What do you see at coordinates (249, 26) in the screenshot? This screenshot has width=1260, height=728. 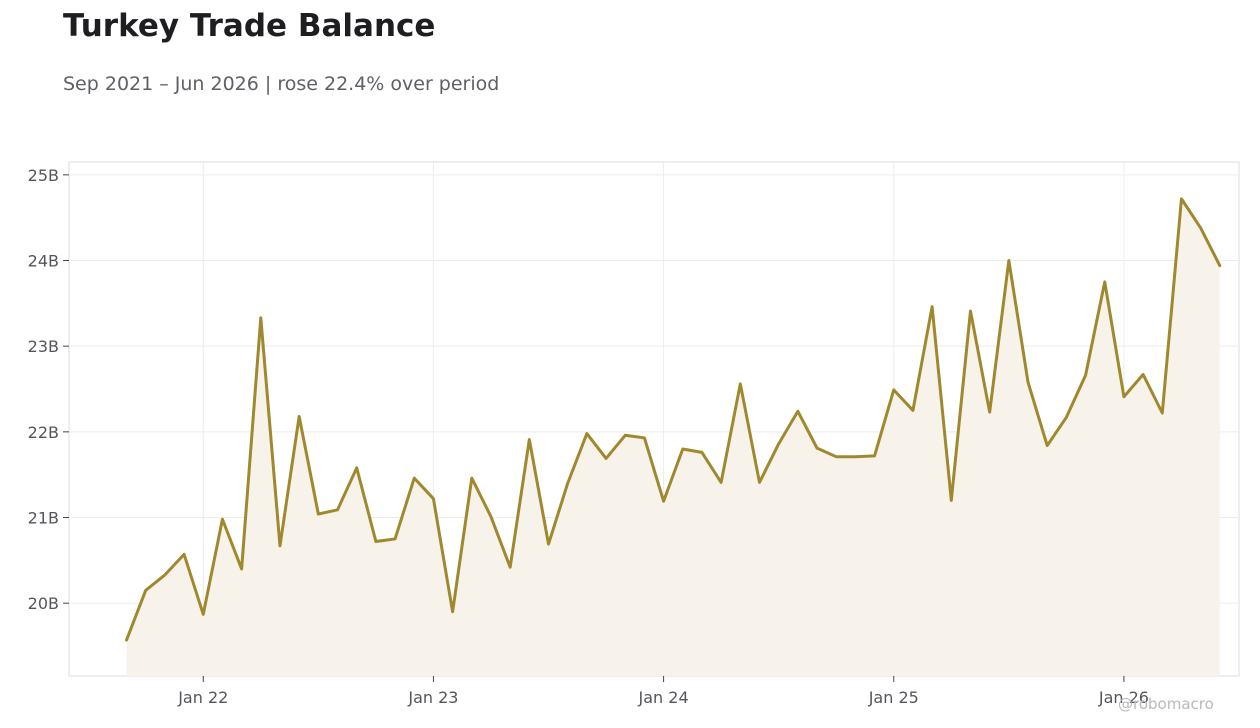 I see `chart-title: Turkey Trade Balance` at bounding box center [249, 26].